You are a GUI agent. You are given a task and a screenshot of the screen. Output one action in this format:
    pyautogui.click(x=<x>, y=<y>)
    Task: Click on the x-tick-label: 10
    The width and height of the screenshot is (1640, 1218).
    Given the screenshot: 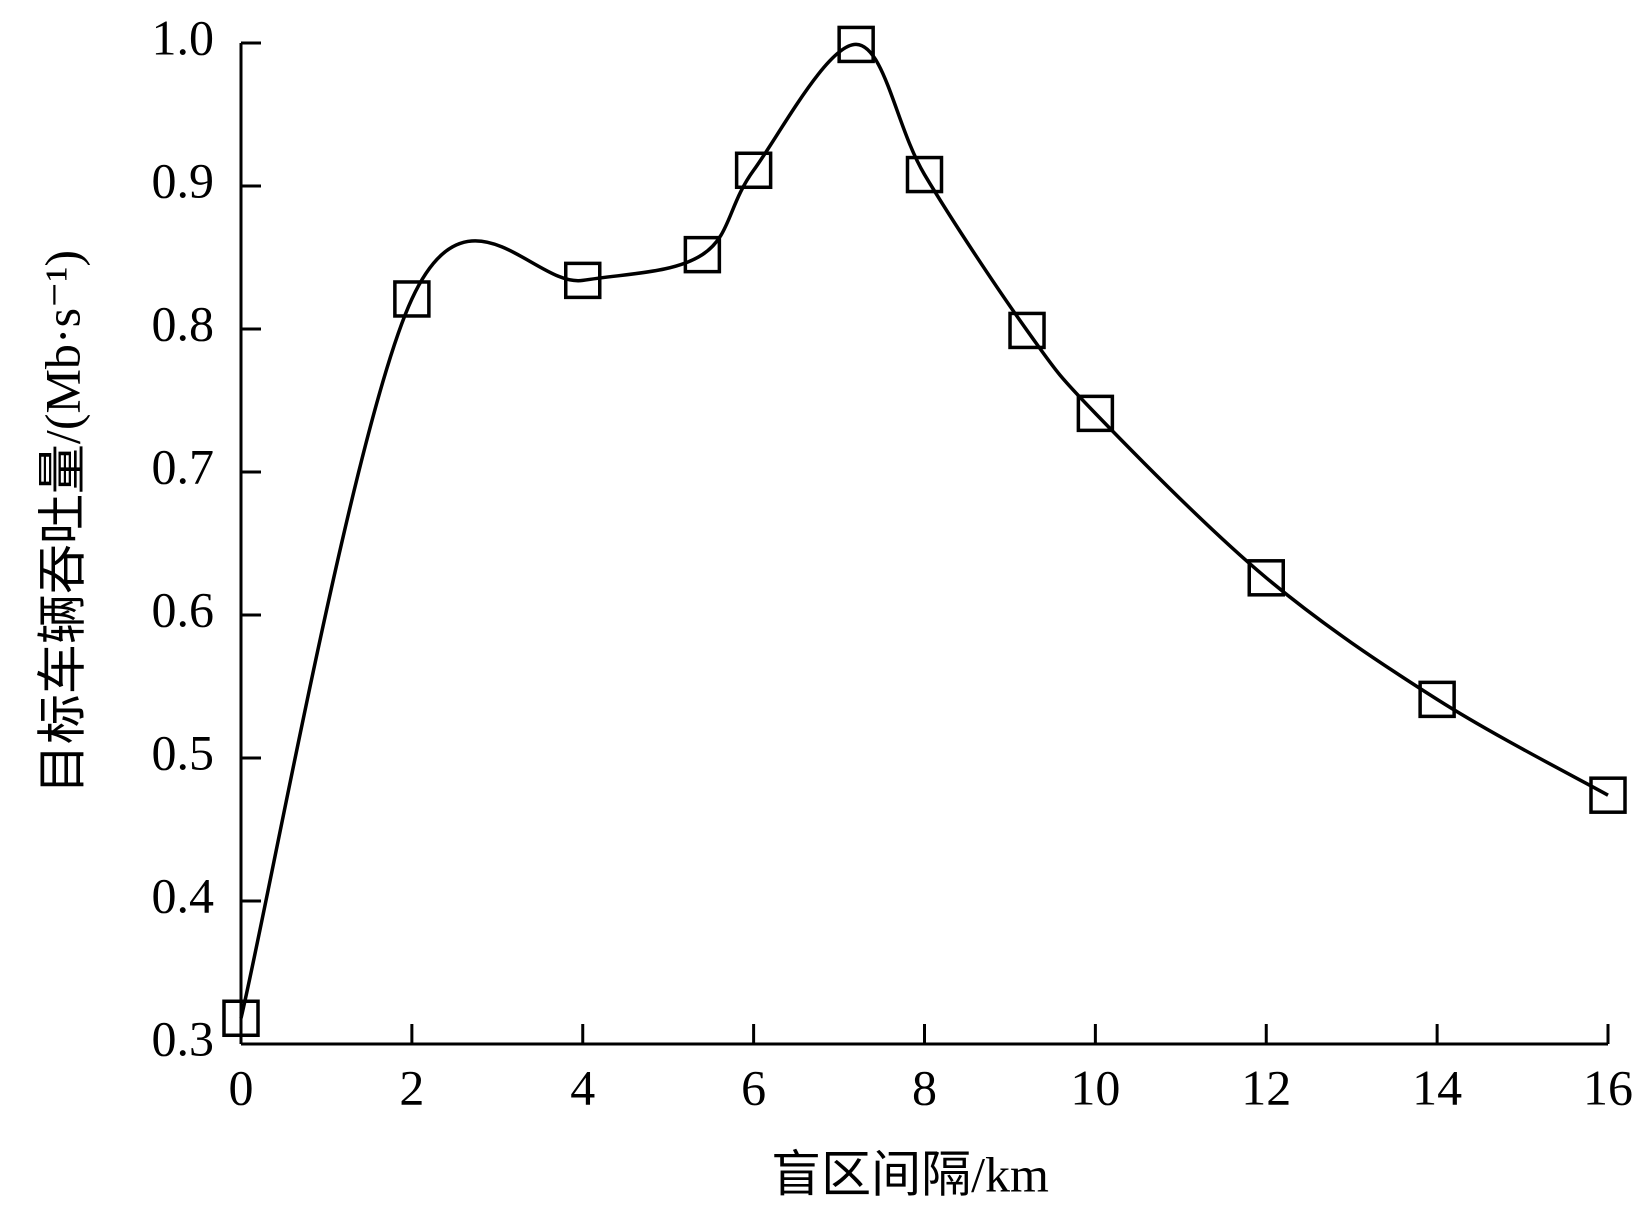 What is the action you would take?
    pyautogui.click(x=1095, y=1087)
    